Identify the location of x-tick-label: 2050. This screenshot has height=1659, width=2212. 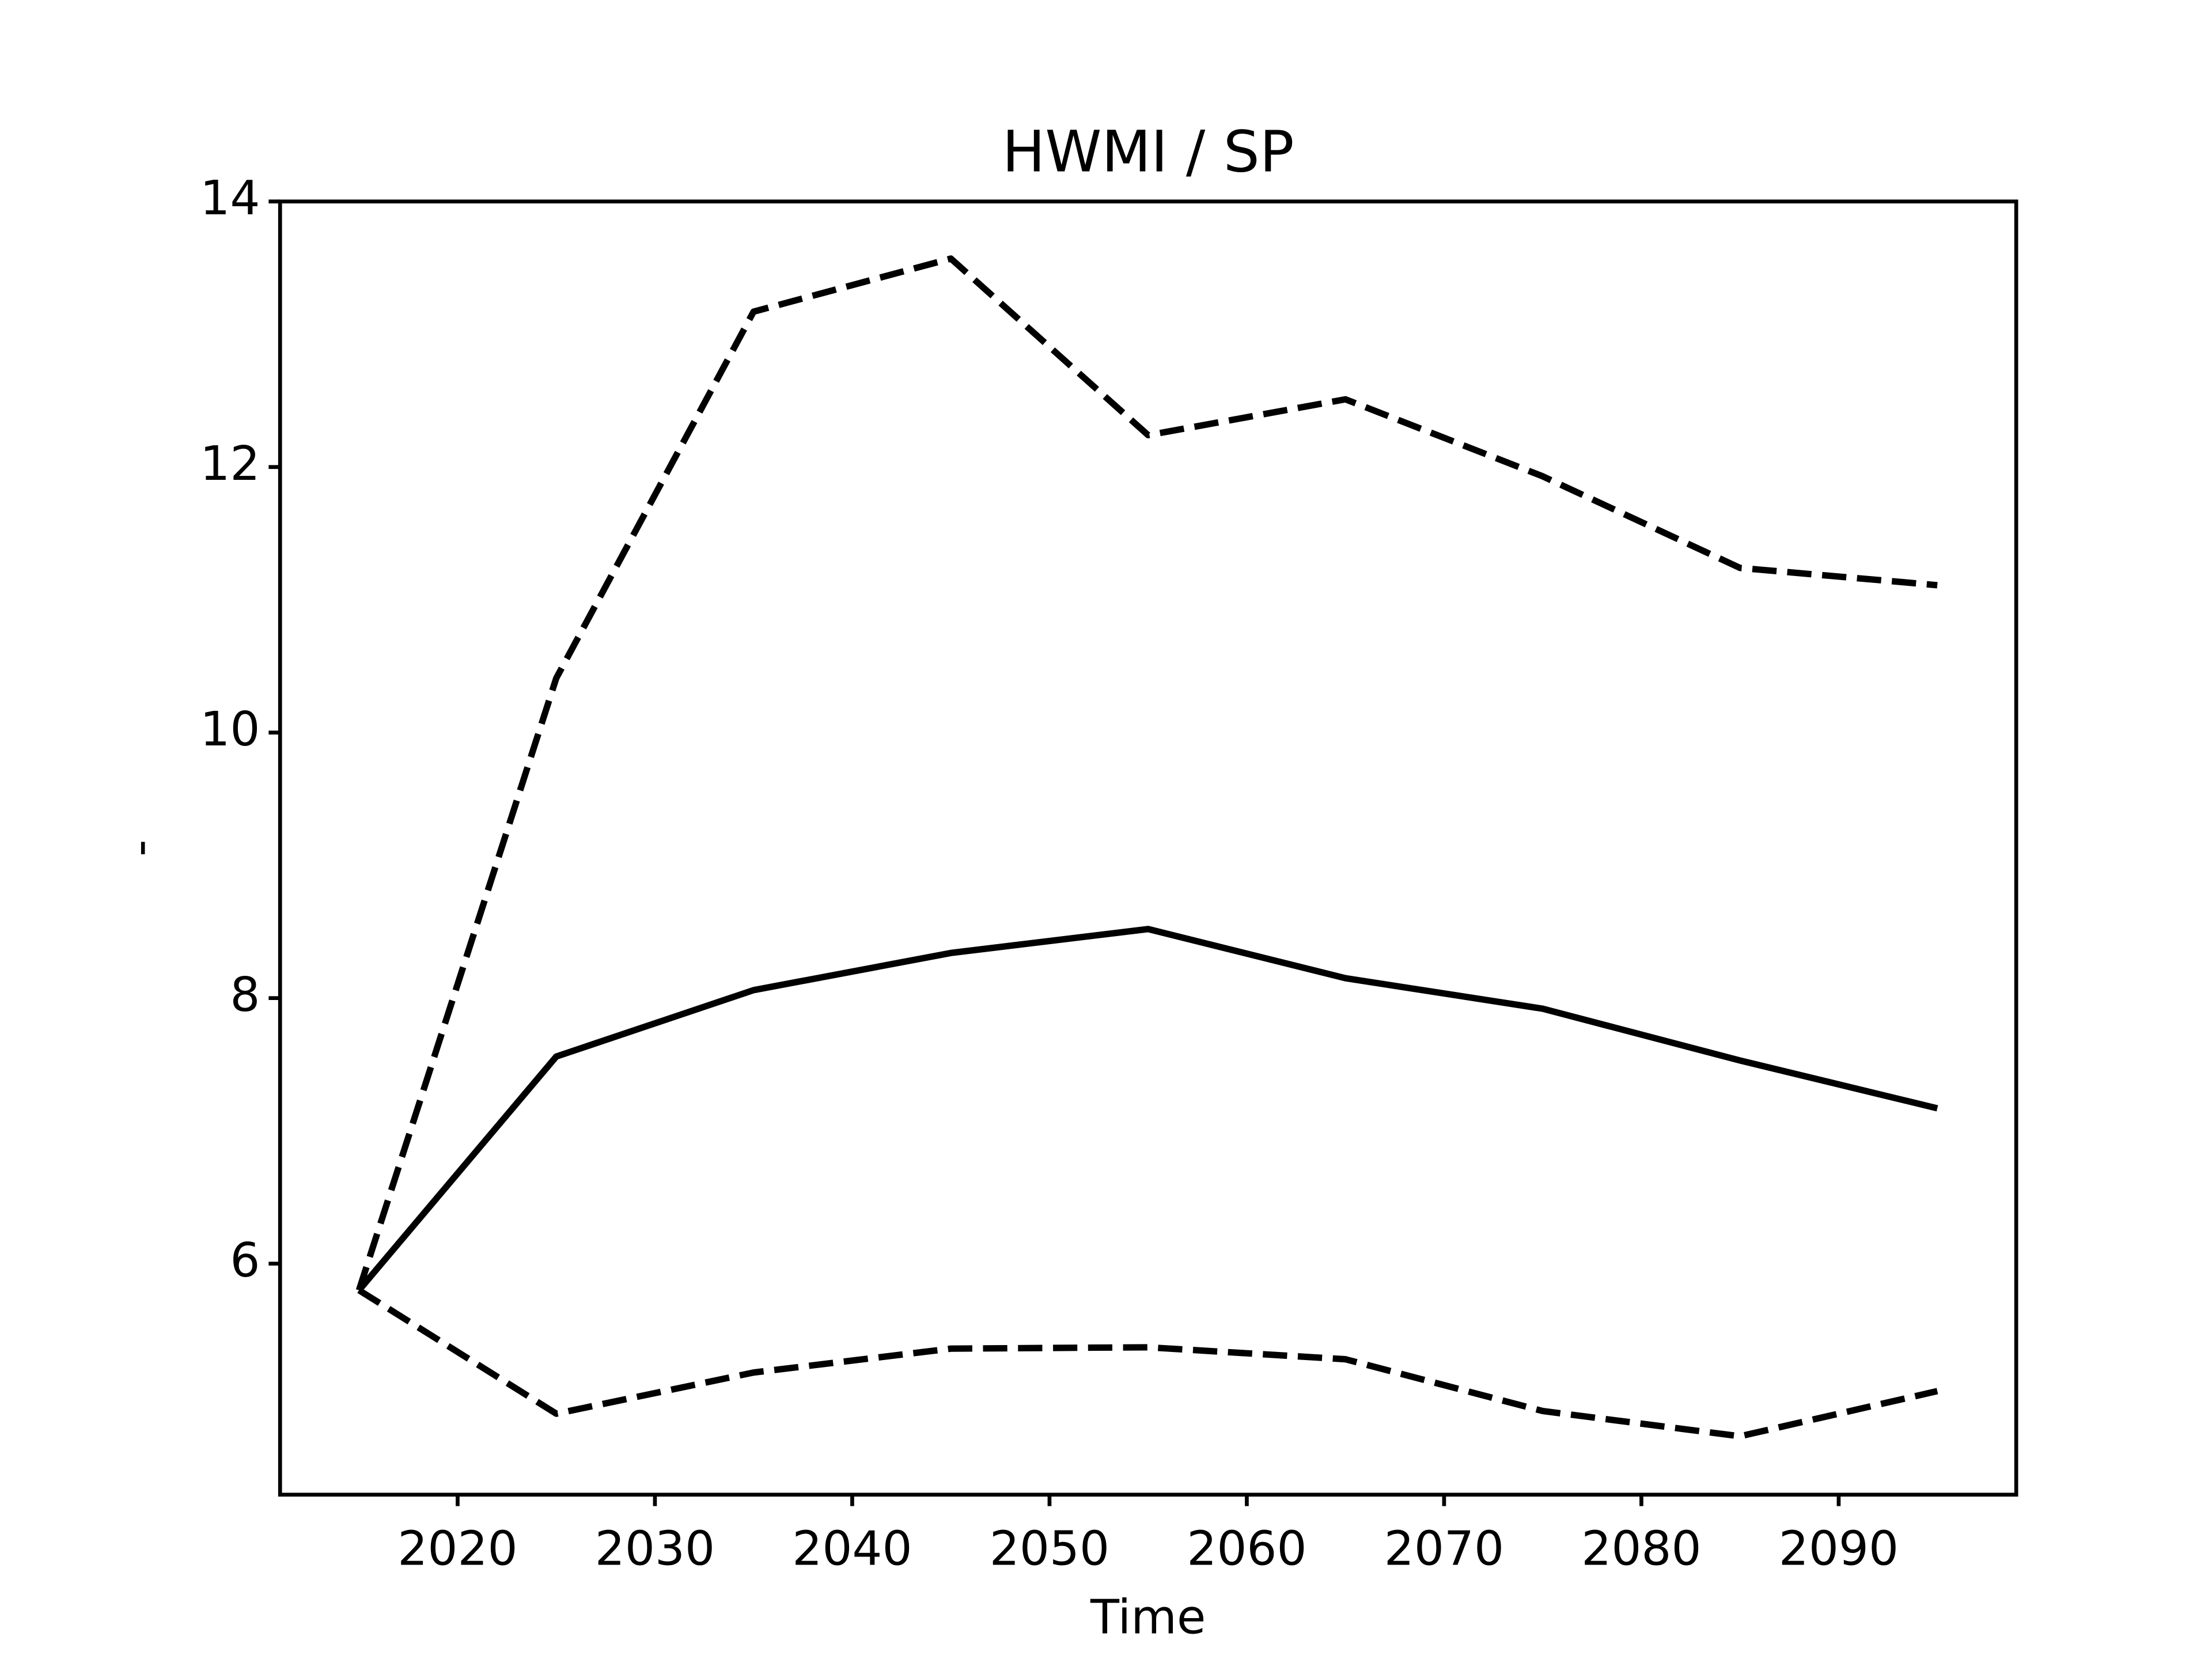
(1049, 1548).